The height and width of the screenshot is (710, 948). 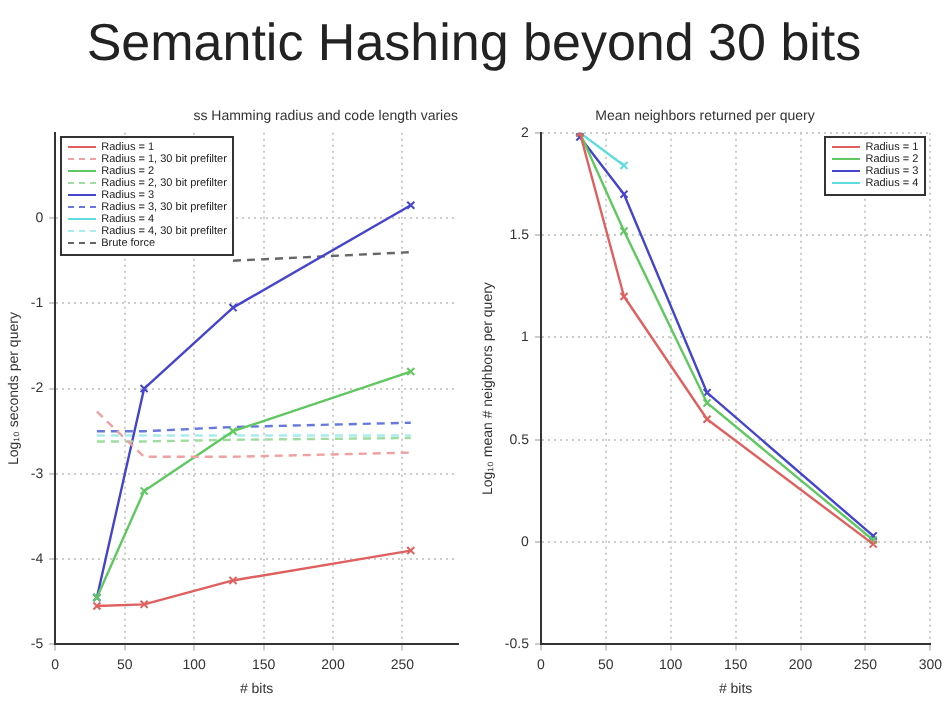 What do you see at coordinates (474, 43) in the screenshot?
I see `text: Semantic Hashing beyond 30 bits` at bounding box center [474, 43].